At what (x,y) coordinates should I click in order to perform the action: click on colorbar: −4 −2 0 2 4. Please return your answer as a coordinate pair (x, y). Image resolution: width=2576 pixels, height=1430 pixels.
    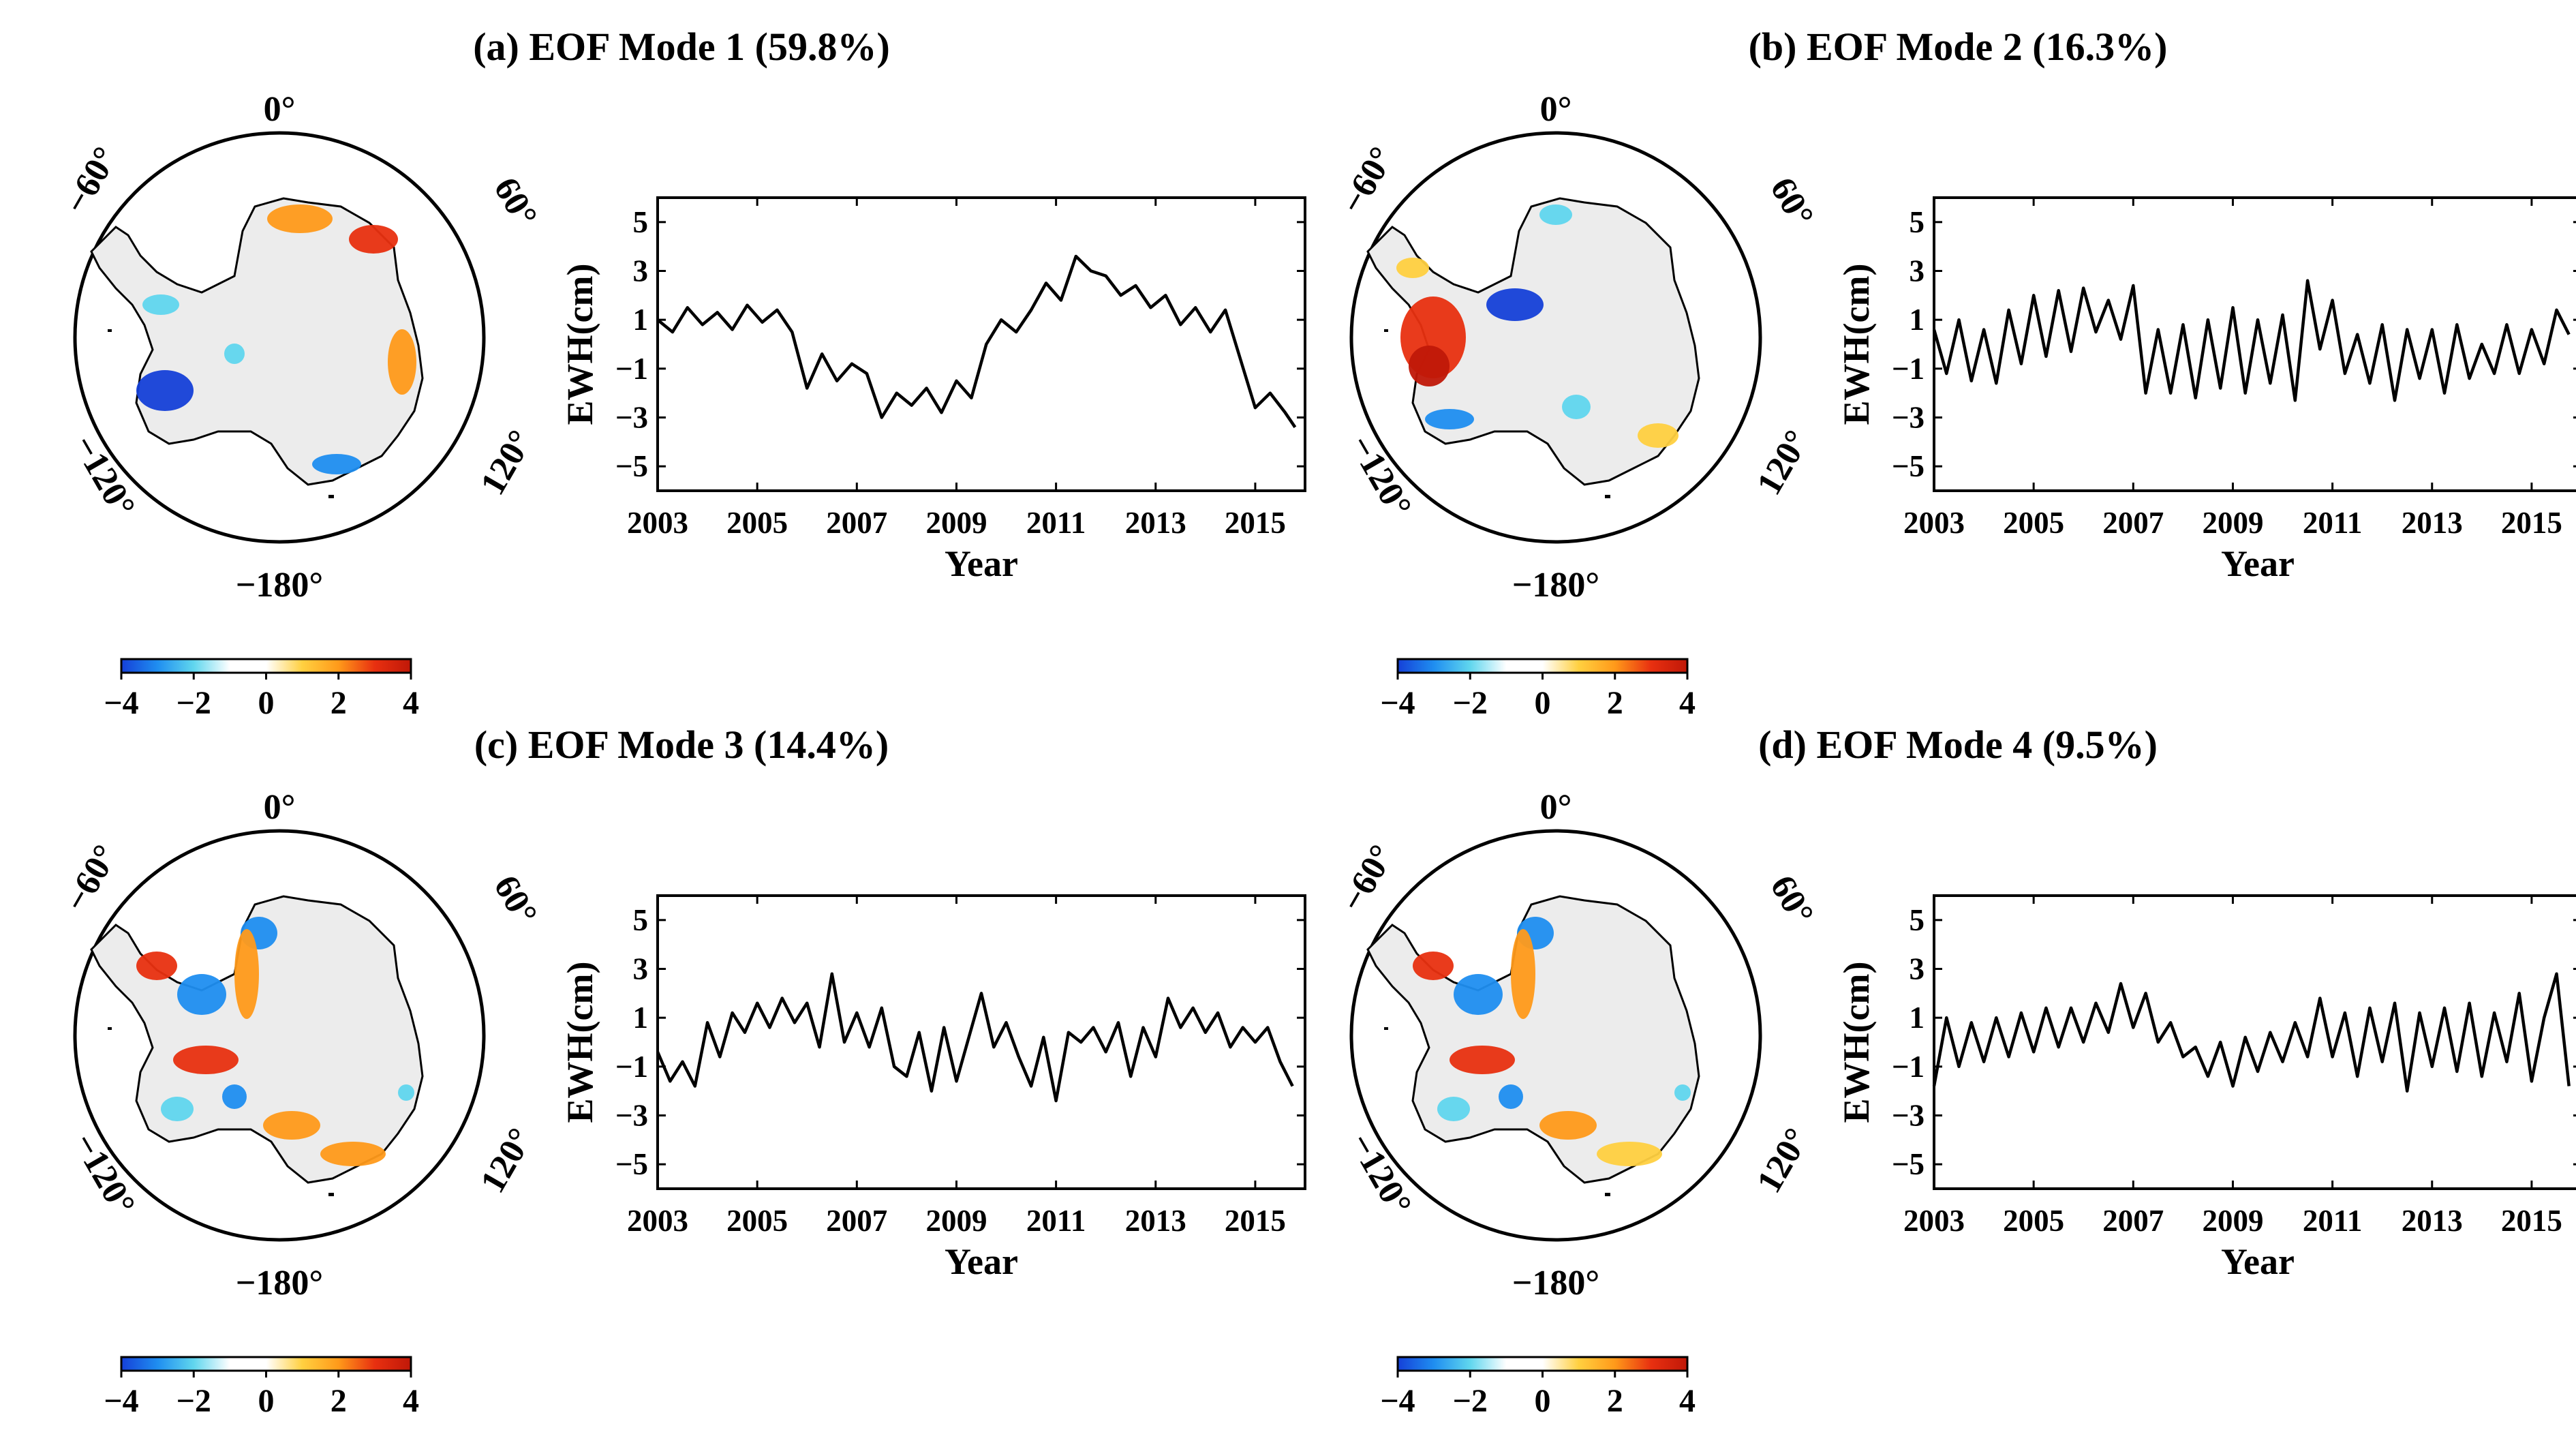
    Looking at the image, I should click on (261, 689).